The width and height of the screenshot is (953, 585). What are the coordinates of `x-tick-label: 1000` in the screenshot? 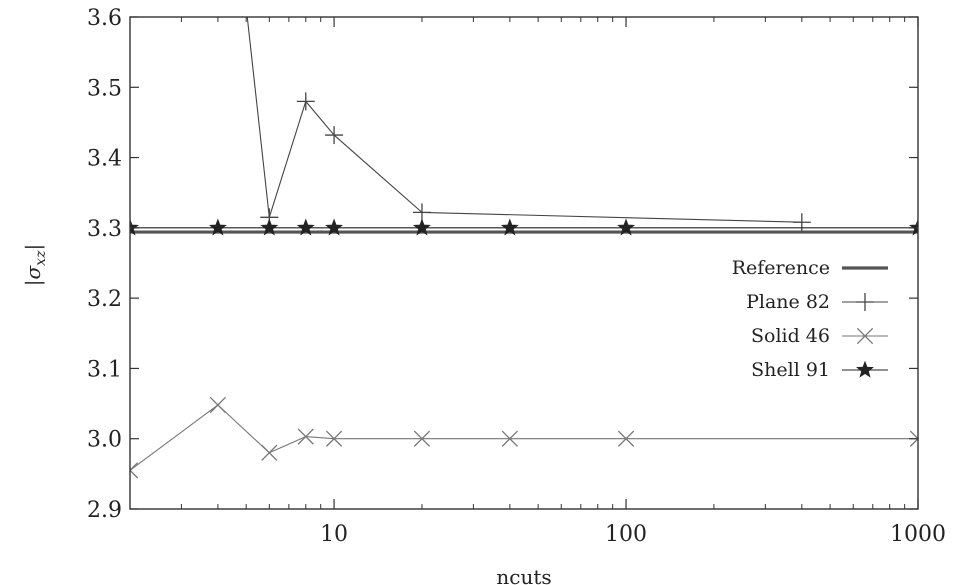 It's located at (918, 534).